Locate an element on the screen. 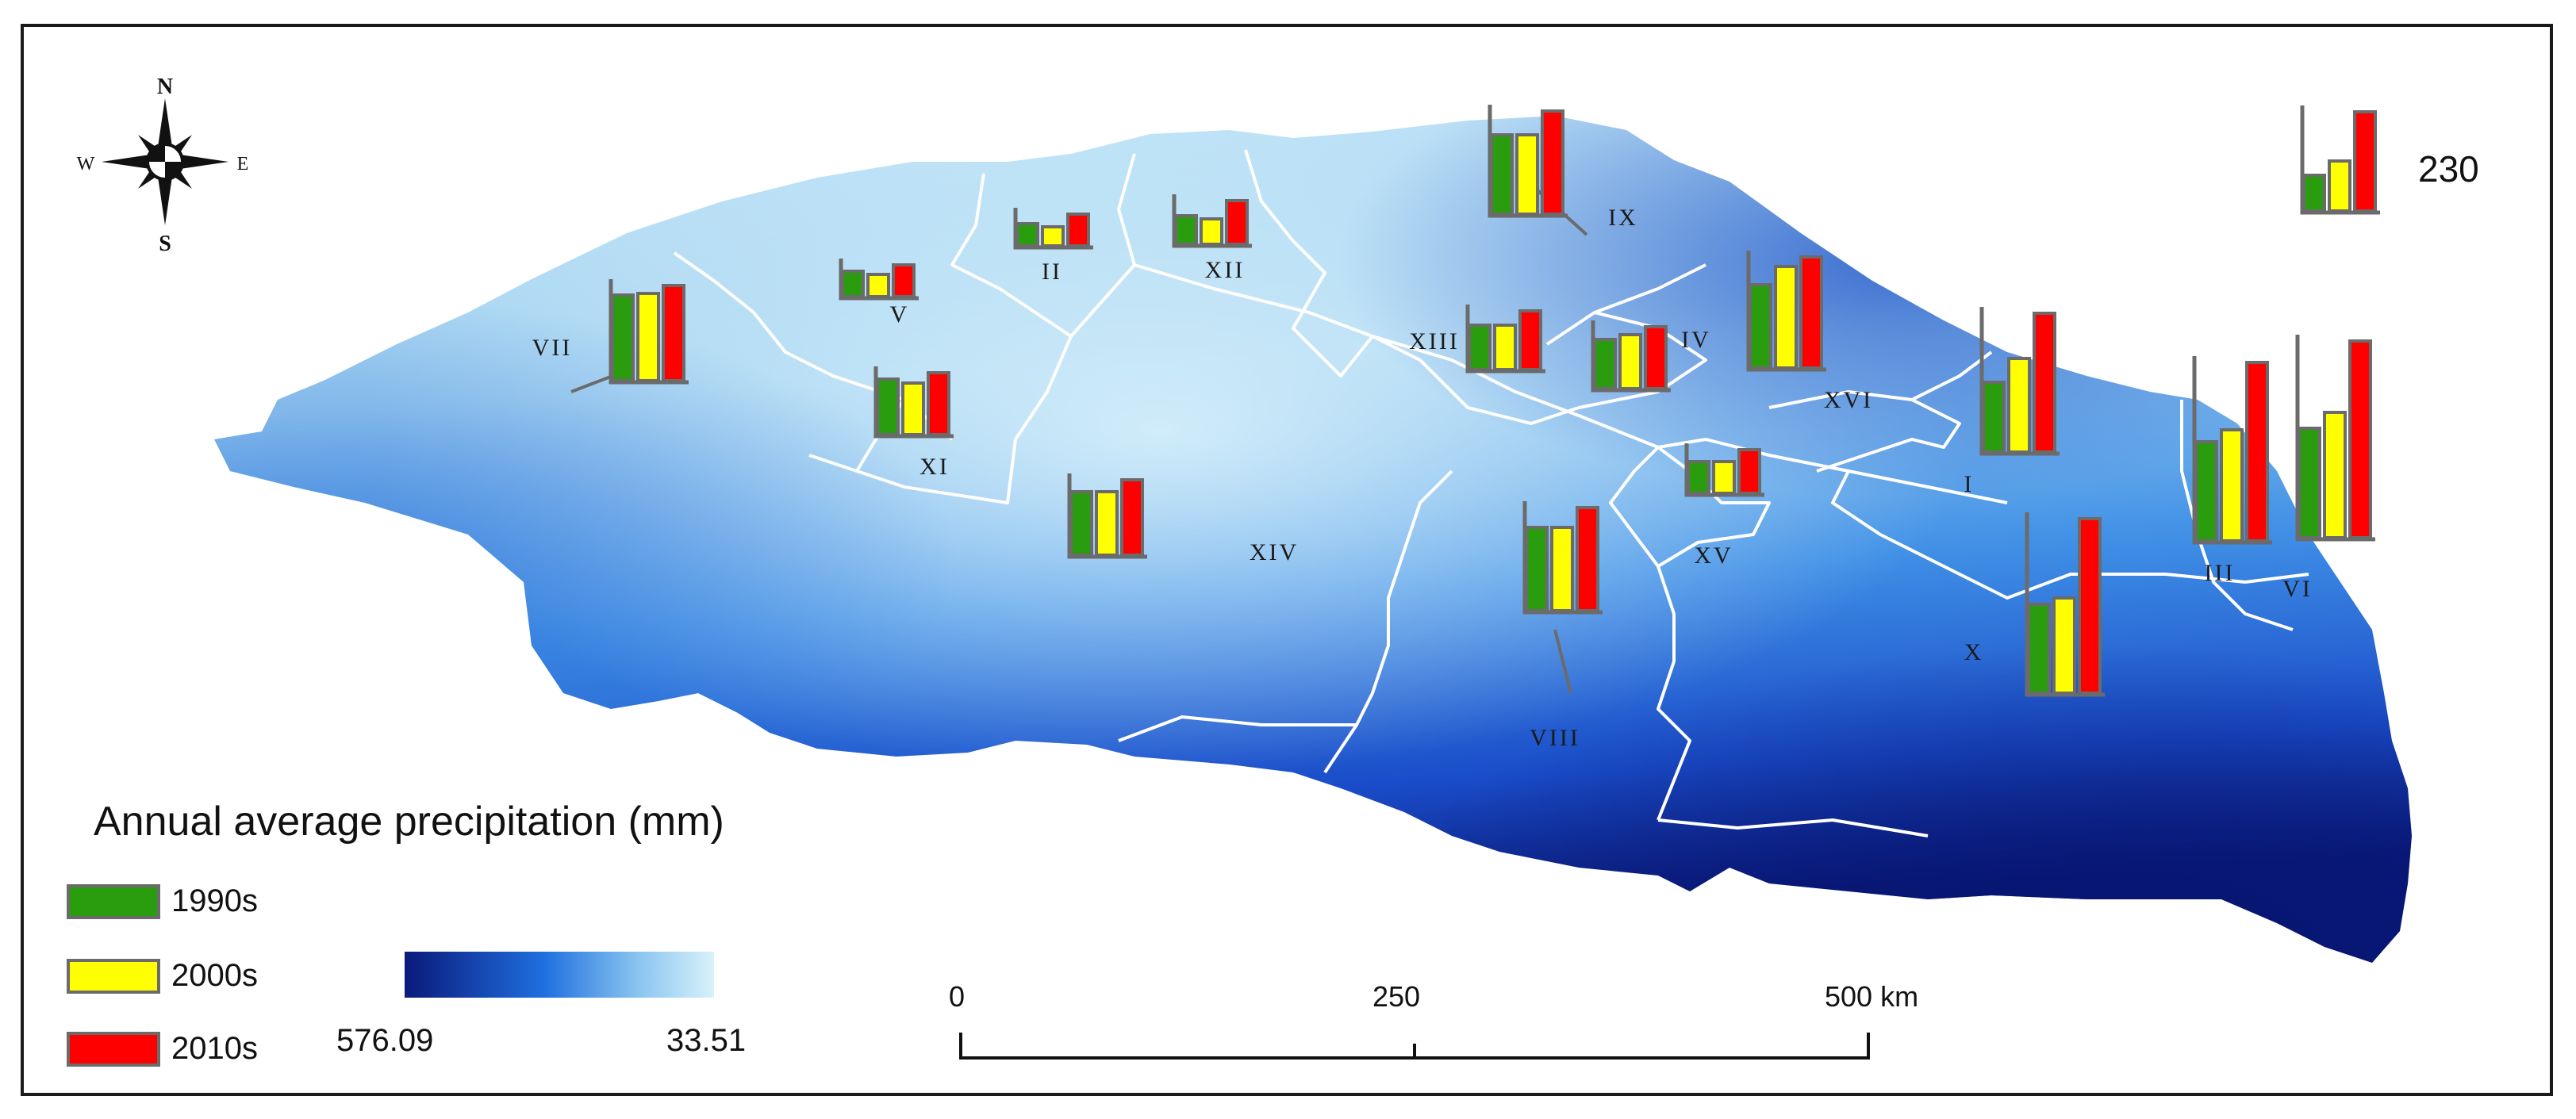 Image resolution: width=2576 pixels, height=1119 pixels. compass-n: N is located at coordinates (165, 87).